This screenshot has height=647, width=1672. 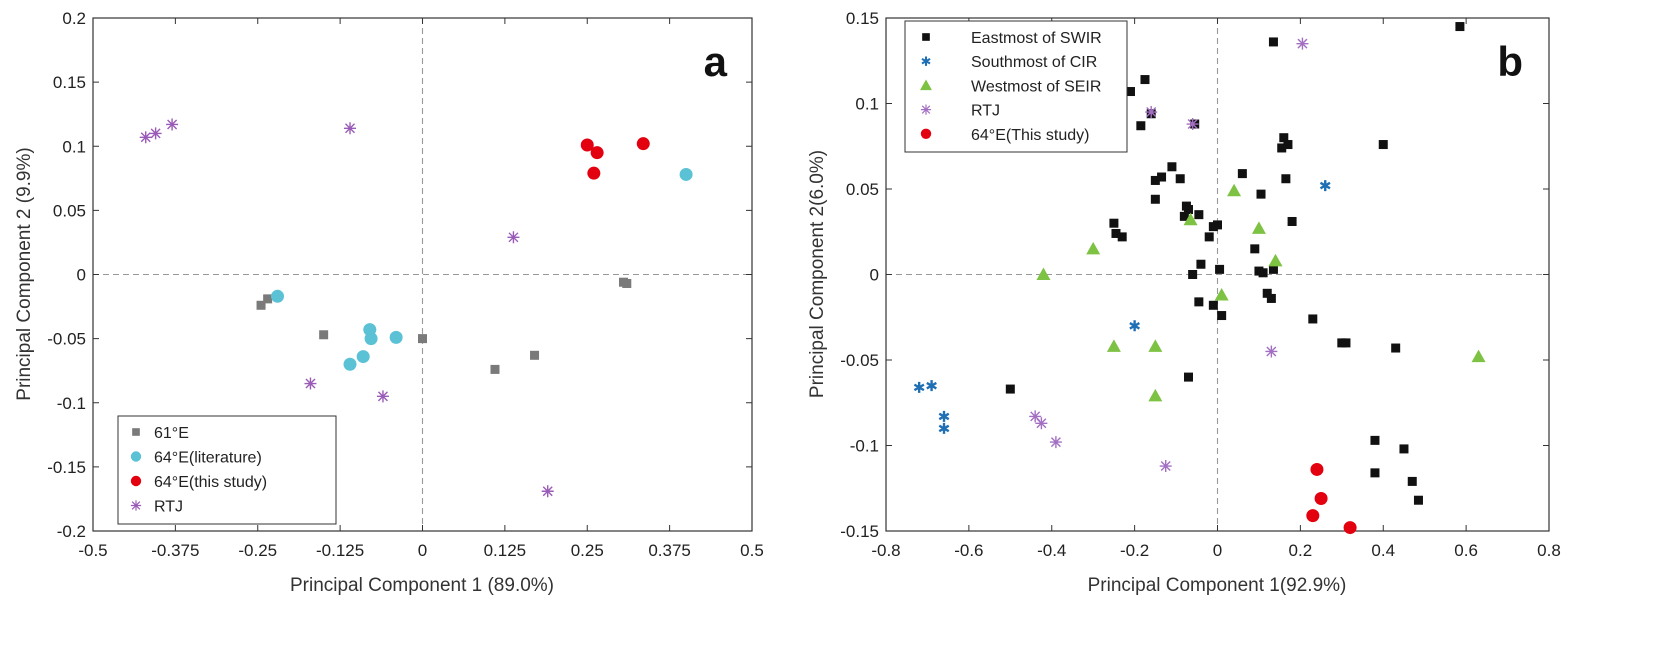 I want to click on legend-box, so click(x=227, y=470).